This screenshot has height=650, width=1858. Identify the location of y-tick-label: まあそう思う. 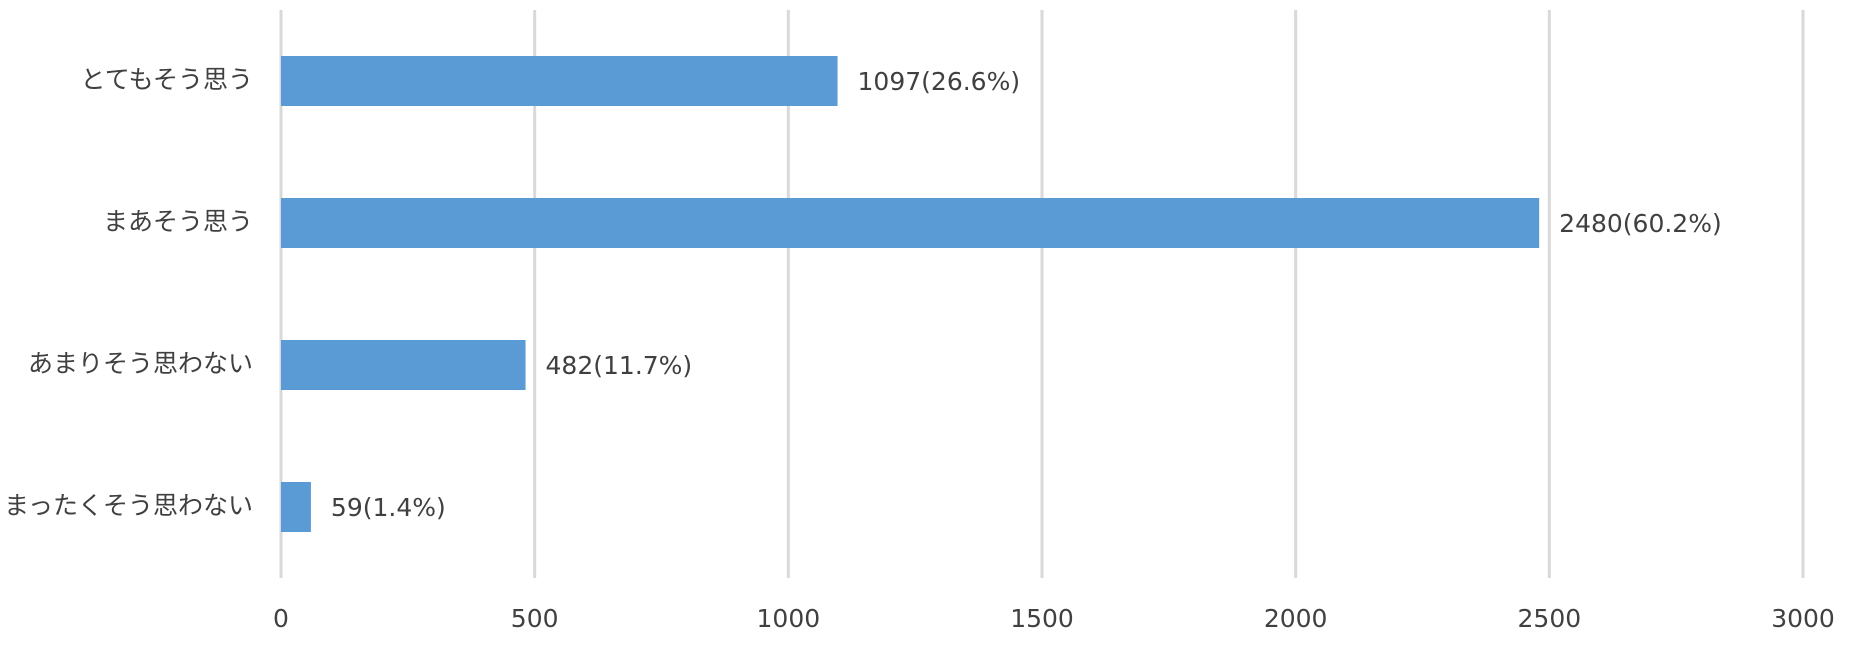
(178, 221).